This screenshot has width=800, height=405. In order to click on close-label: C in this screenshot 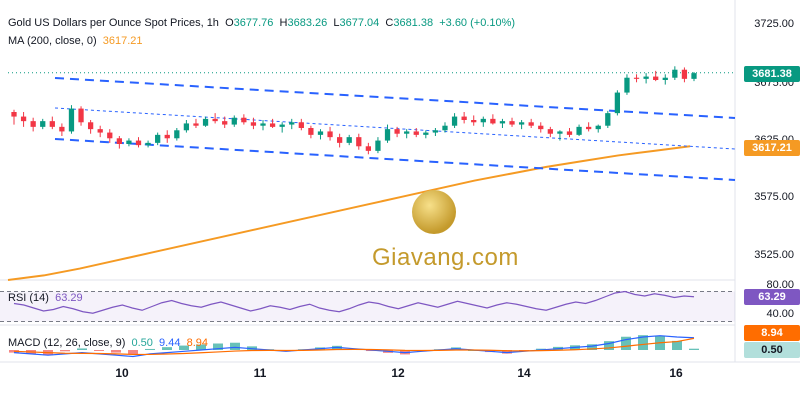, I will do `click(389, 23)`.